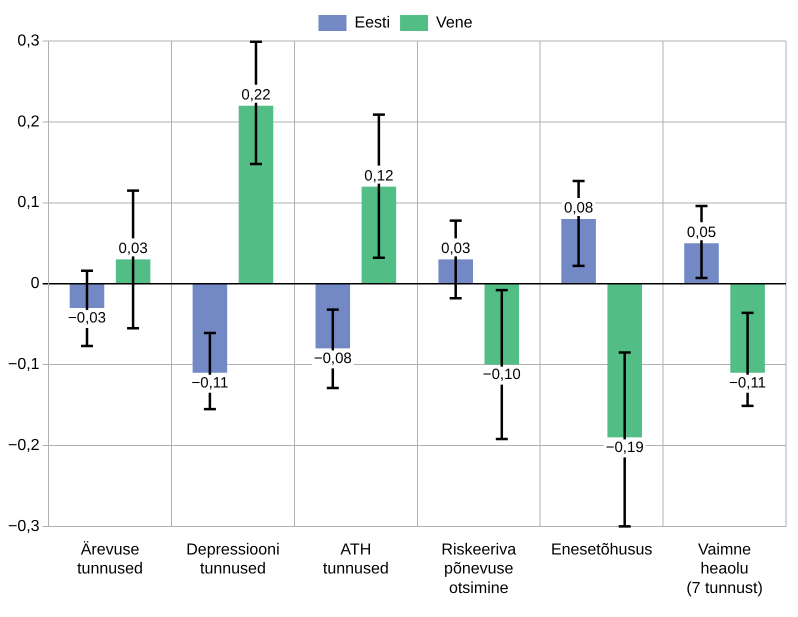 This screenshot has height=617, width=798. What do you see at coordinates (372, 23) in the screenshot?
I see `legend-label: Eesti` at bounding box center [372, 23].